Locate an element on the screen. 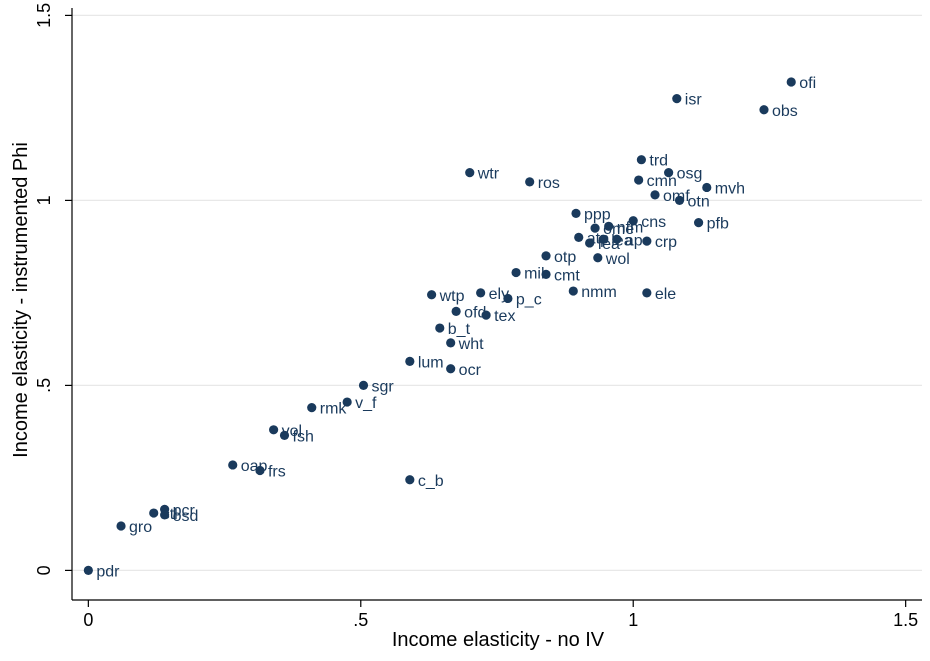 The width and height of the screenshot is (930, 661). data-point-wol is located at coordinates (598, 258).